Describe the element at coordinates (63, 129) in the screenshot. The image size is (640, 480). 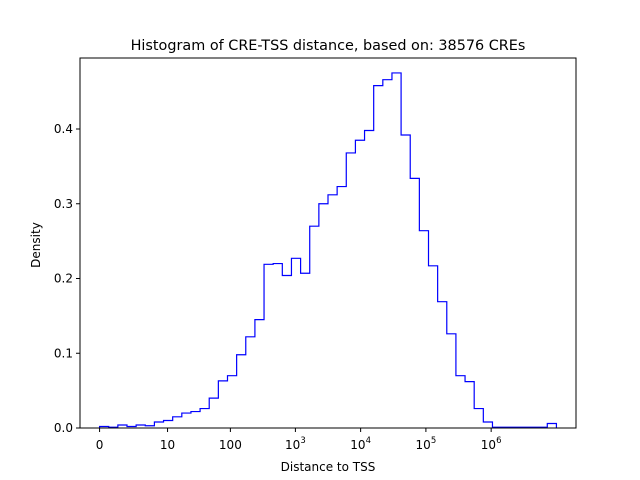
I see `y-tick-label: 0.4` at that location.